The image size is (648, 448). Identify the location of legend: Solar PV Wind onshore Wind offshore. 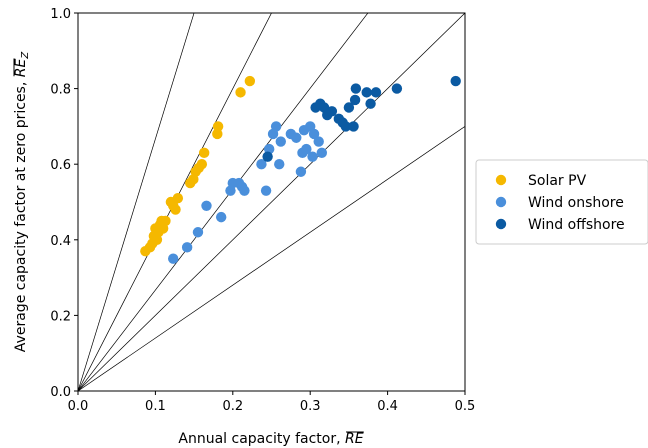
(561, 202).